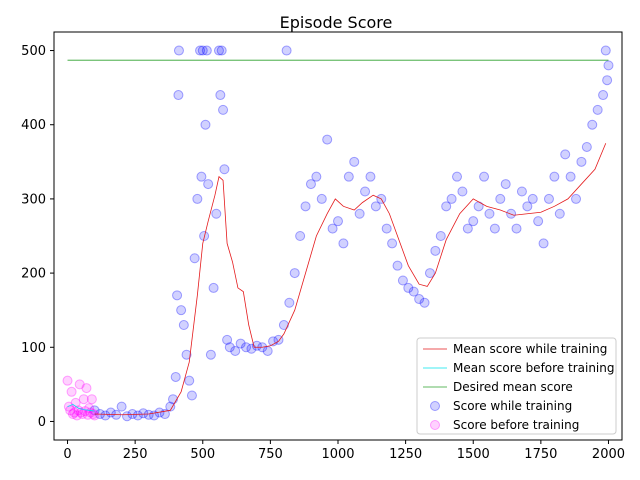 This screenshot has height=480, width=640. I want to click on x-tick-label: 2000, so click(608, 454).